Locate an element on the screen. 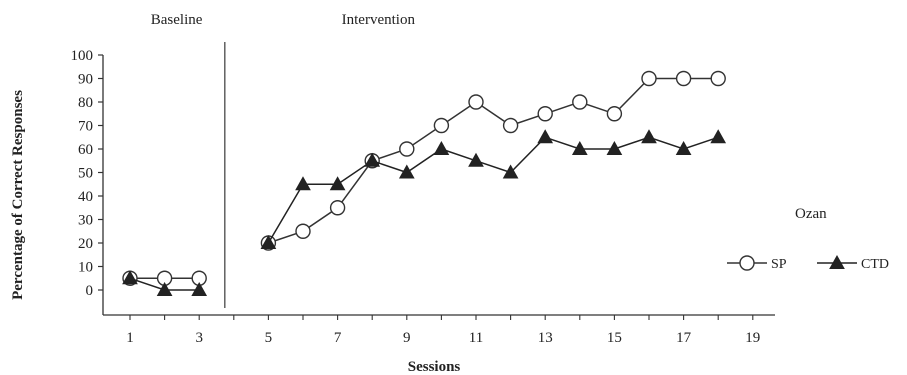 This screenshot has height=375, width=907. x-tick-label: 9 is located at coordinates (407, 338).